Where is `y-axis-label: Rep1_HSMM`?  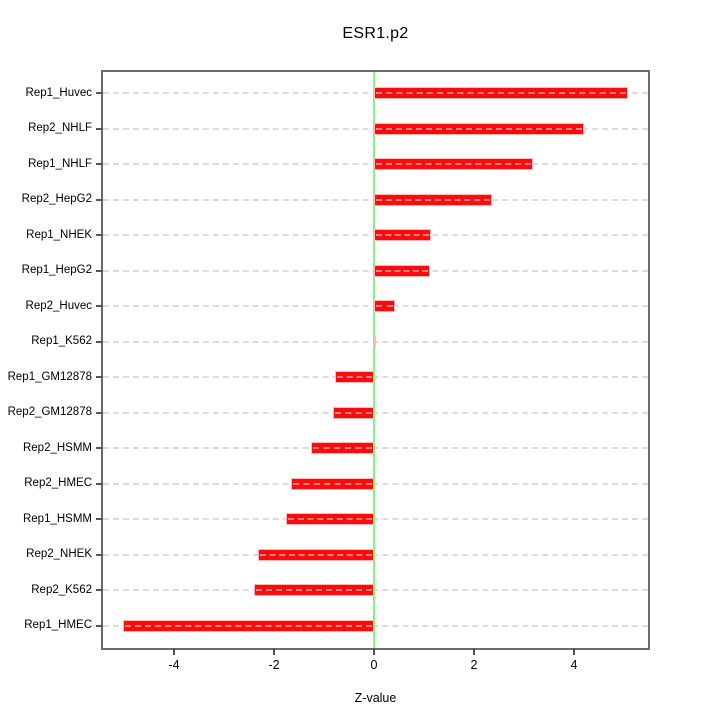
y-axis-label: Rep1_HSMM is located at coordinates (57, 518).